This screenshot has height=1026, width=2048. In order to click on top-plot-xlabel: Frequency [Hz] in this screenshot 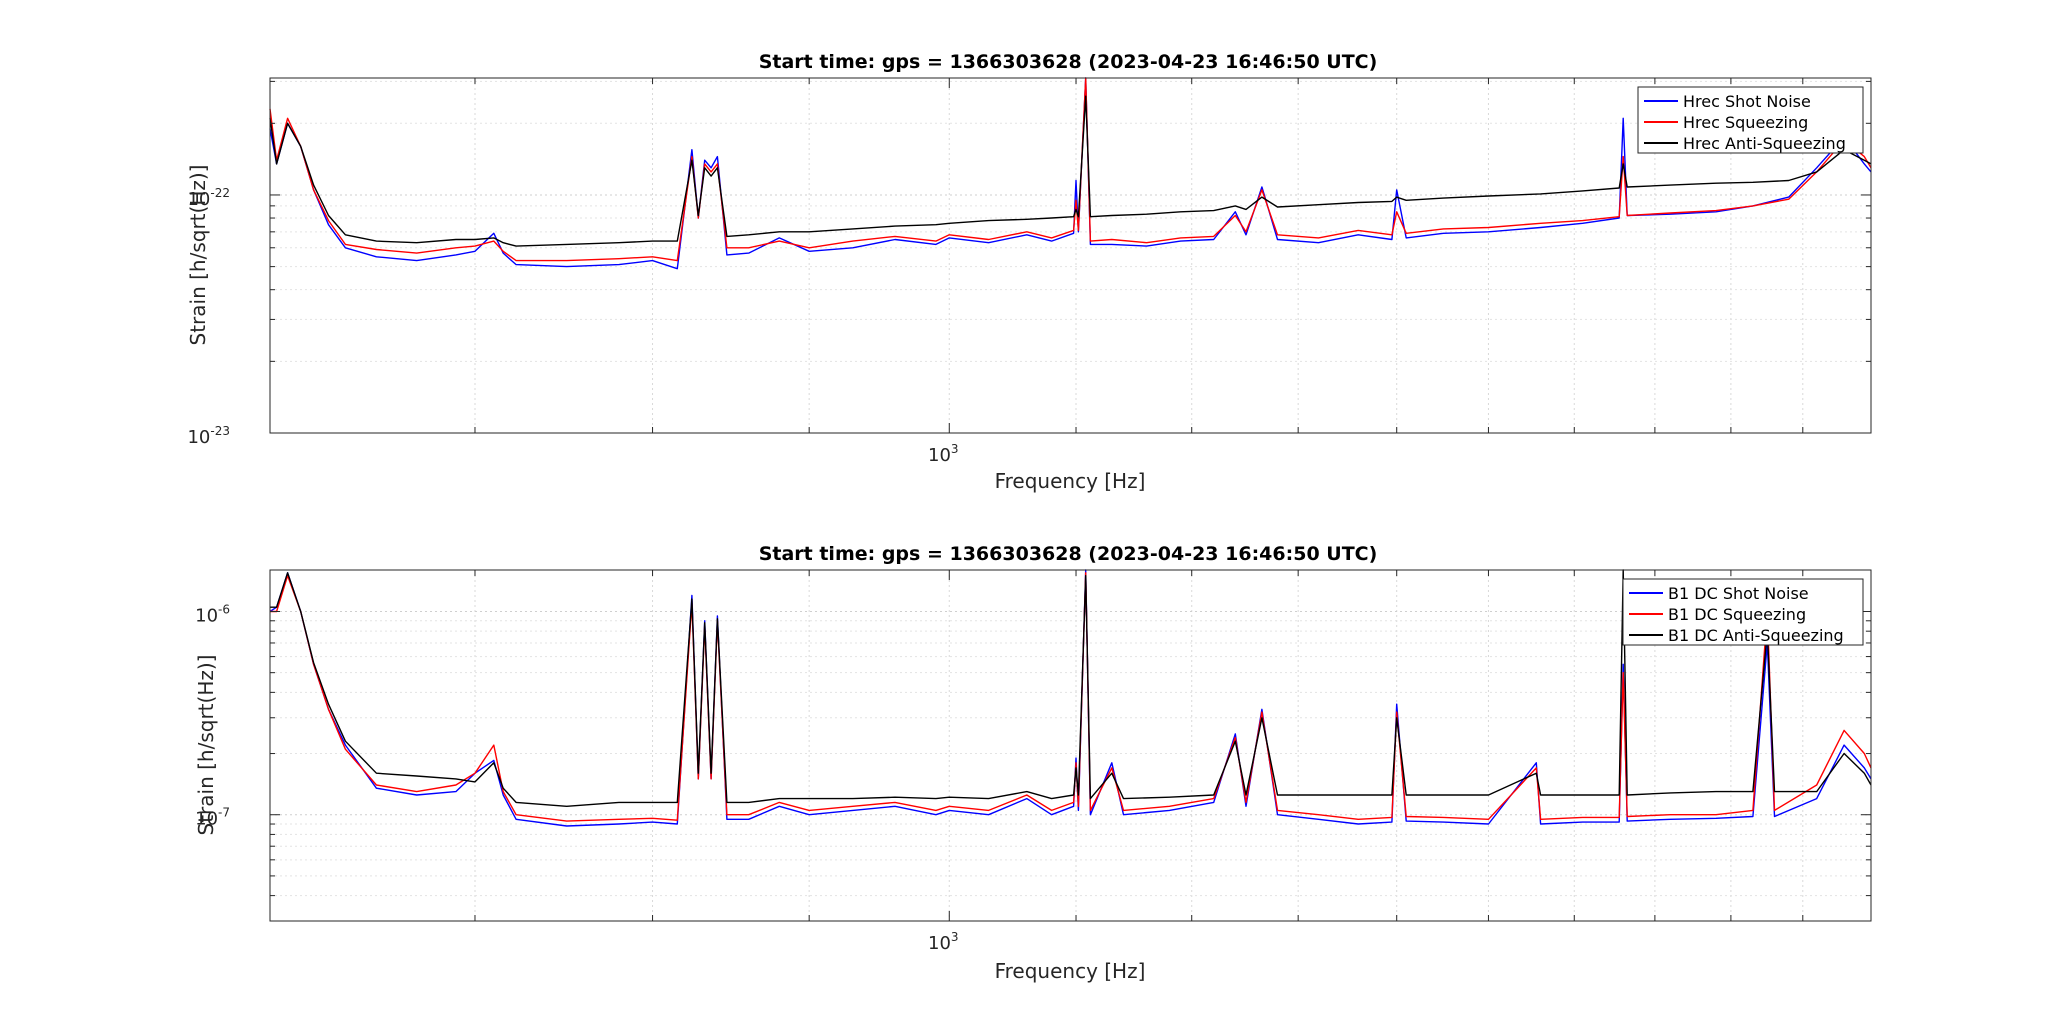, I will do `click(1070, 481)`.